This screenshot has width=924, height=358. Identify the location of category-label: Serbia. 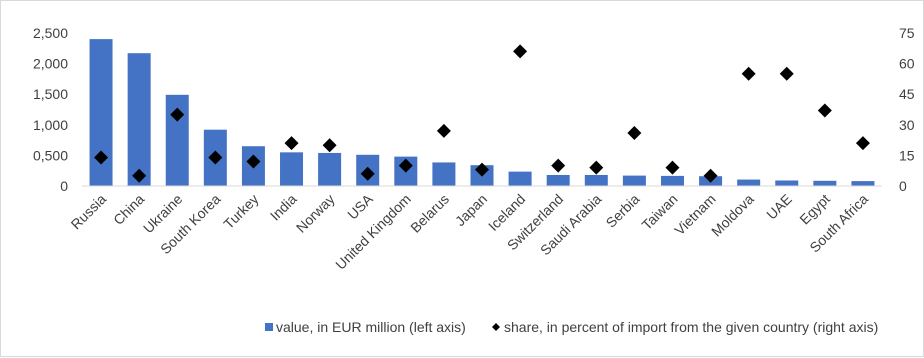
(623, 211).